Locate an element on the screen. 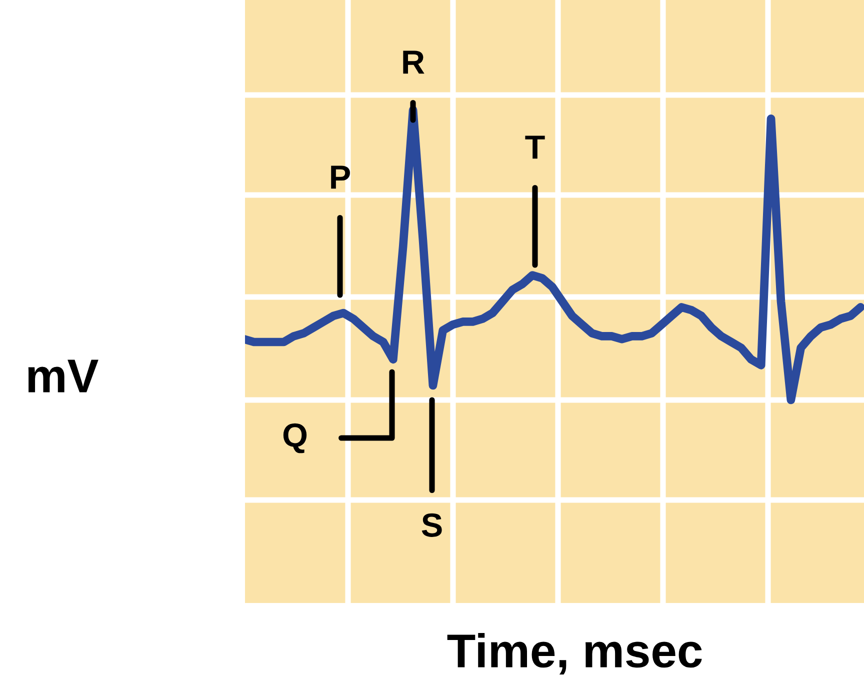 The height and width of the screenshot is (692, 864). annotation: T is located at coordinates (535, 147).